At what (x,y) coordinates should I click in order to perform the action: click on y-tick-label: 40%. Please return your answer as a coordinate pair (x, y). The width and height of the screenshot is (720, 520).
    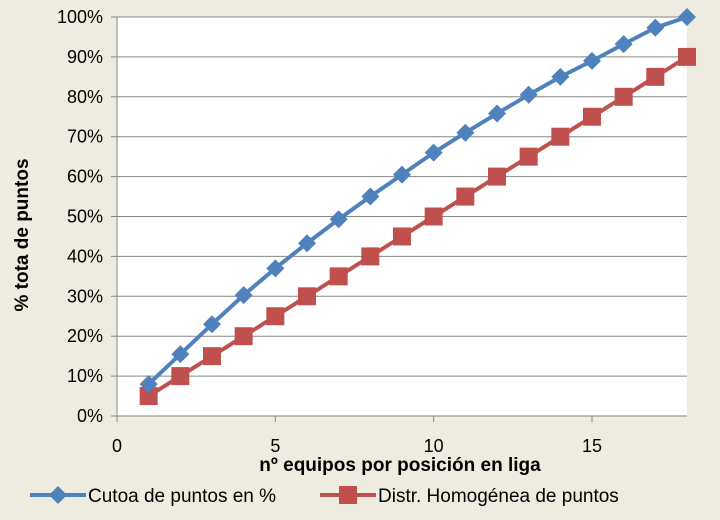
    Looking at the image, I should click on (85, 256).